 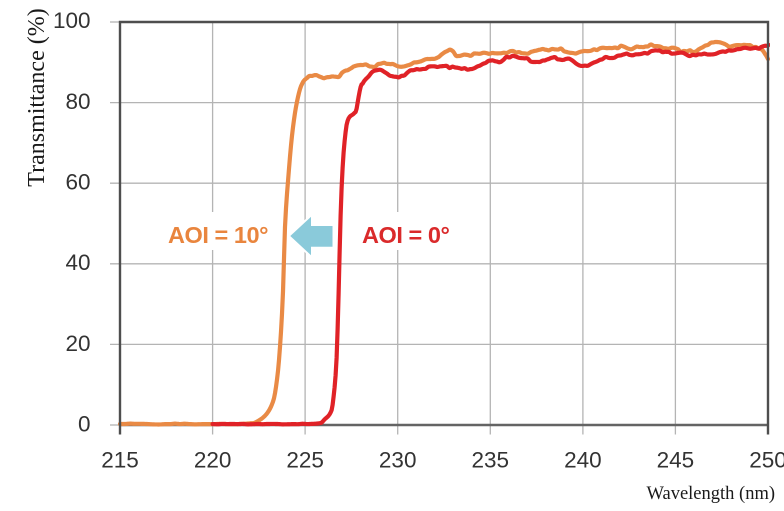 I want to click on svg-text: 215, so click(x=120, y=460).